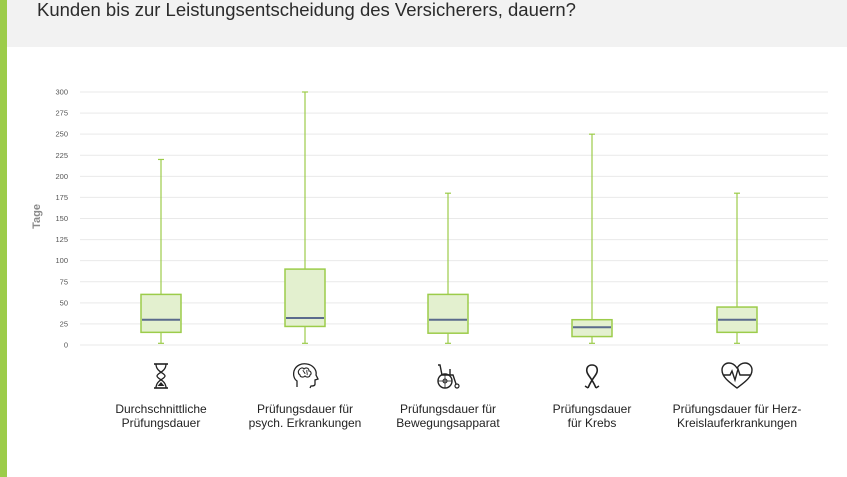  Describe the element at coordinates (37, 216) in the screenshot. I see `y-axis-label: Tage` at that location.